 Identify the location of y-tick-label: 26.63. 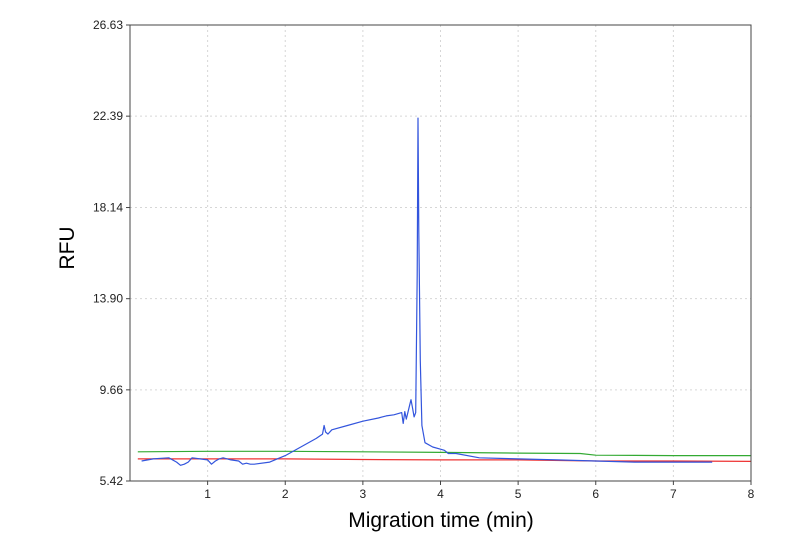
(108, 25).